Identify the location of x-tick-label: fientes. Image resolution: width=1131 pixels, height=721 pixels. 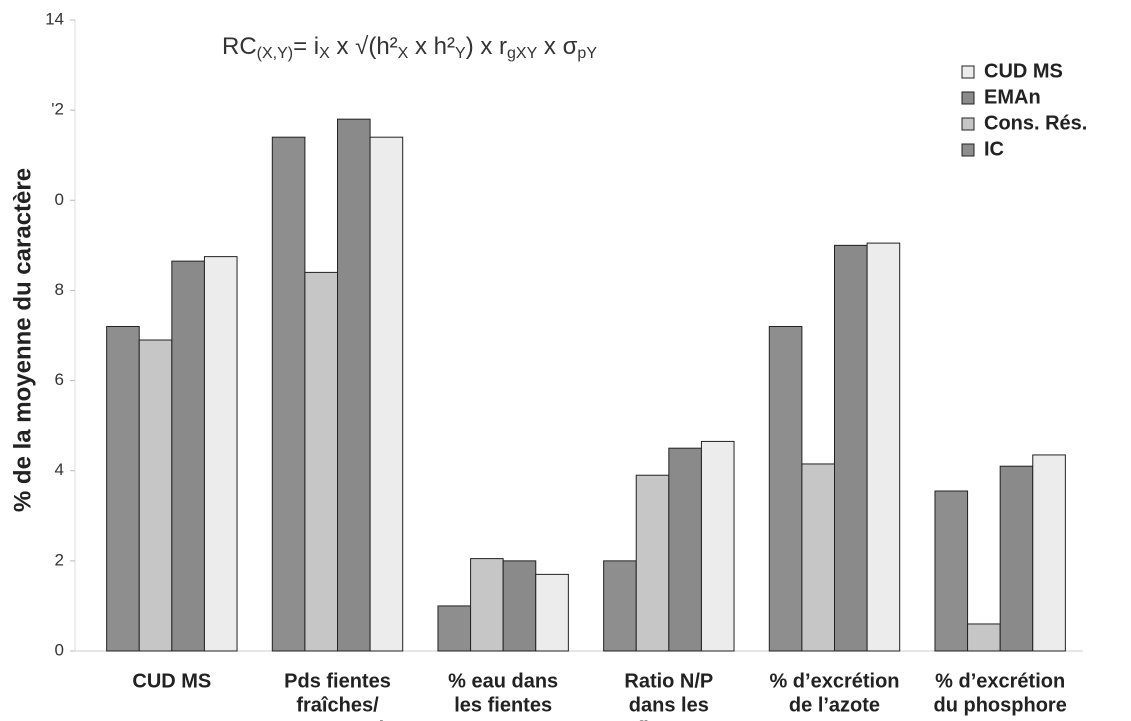
(669, 719).